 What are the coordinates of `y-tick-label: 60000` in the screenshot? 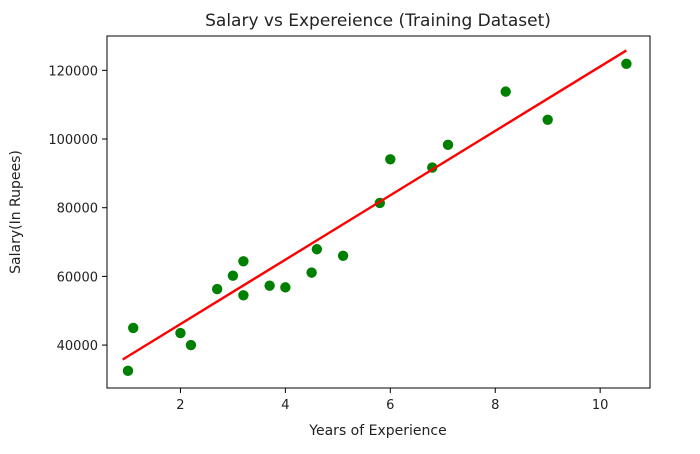 It's located at (77, 277).